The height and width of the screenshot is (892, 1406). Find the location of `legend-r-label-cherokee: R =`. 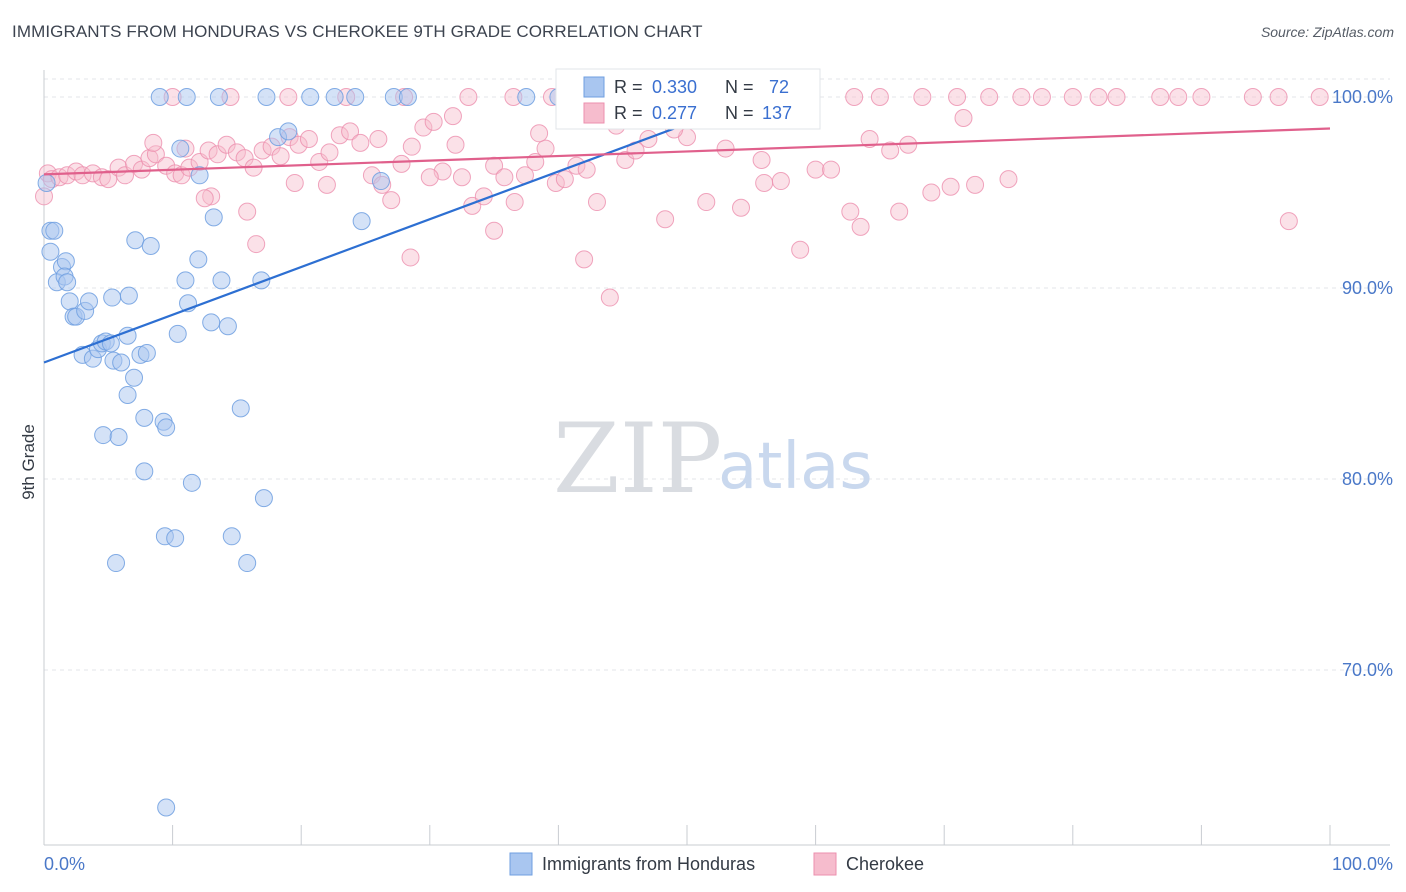

legend-r-label-cherokee: R = is located at coordinates (628, 113).